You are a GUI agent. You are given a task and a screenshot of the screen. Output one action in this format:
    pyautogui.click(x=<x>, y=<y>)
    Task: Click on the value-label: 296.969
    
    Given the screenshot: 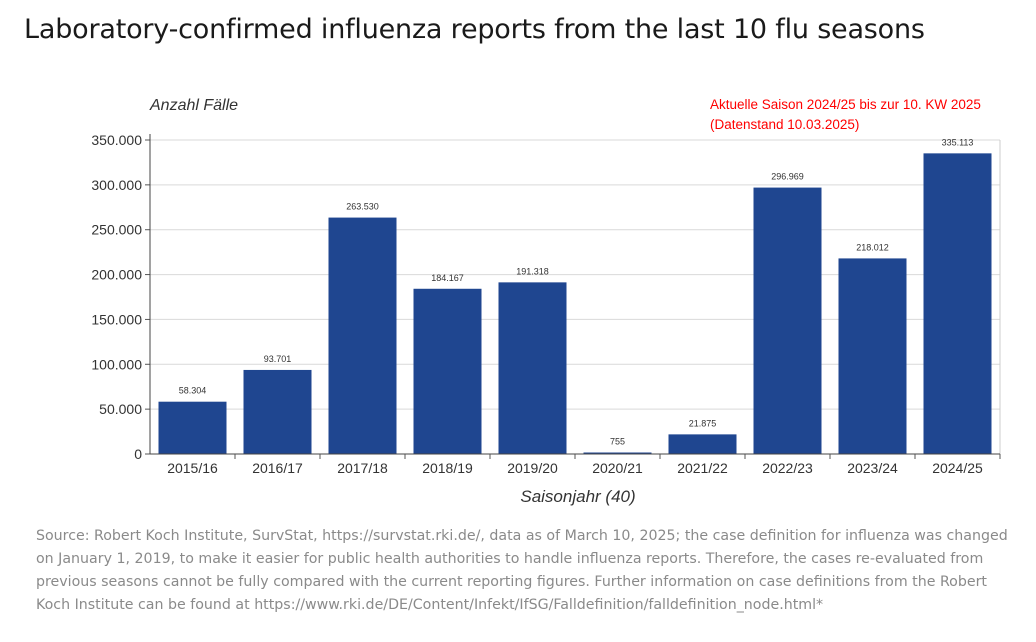 What is the action you would take?
    pyautogui.click(x=787, y=177)
    